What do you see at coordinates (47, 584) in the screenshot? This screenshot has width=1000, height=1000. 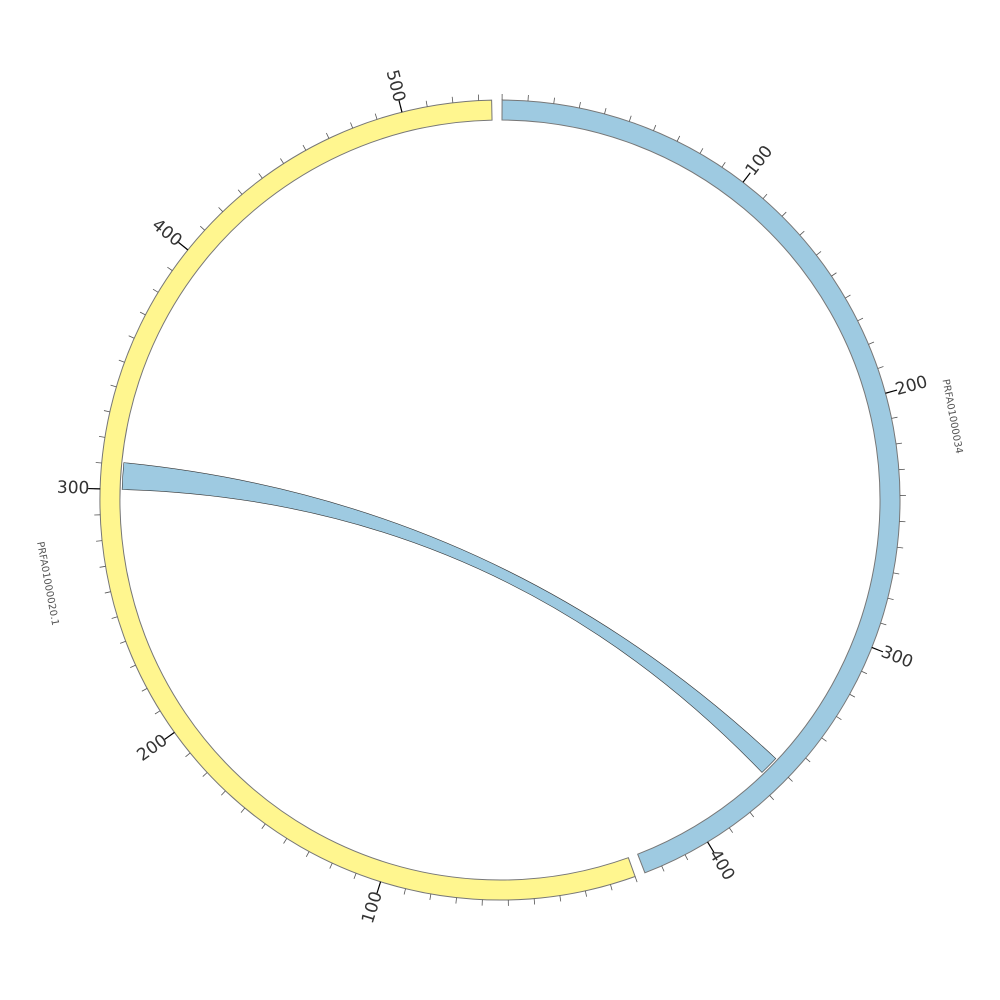 I see `segment-name: PRFA01000020.1` at bounding box center [47, 584].